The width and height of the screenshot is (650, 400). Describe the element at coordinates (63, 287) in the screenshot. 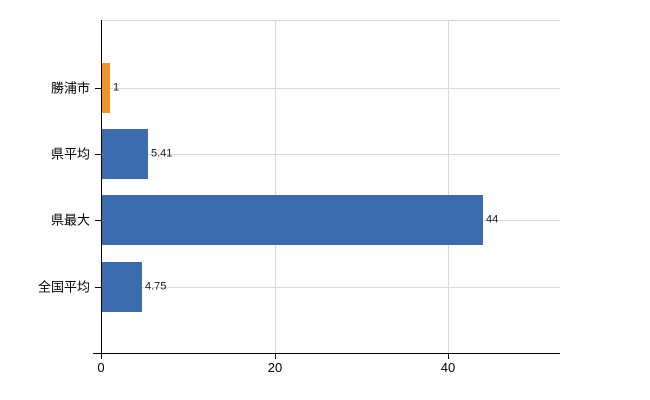

I see `y-axis-label: 全国平均` at that location.